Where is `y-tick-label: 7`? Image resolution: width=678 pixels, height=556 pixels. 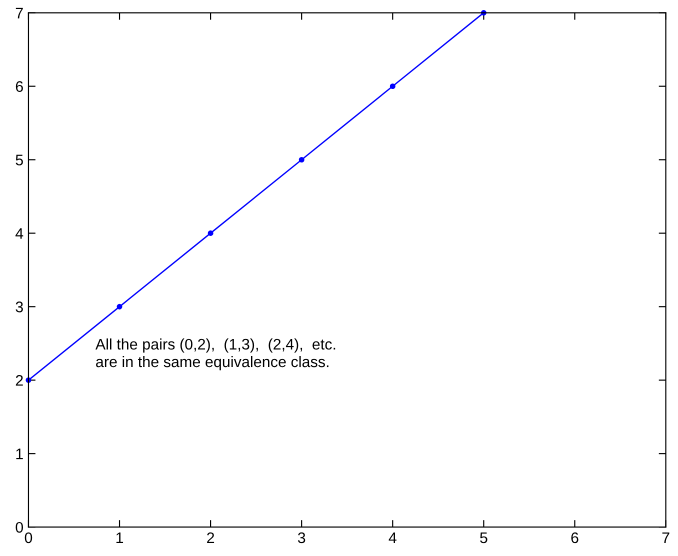
y-tick-label: 7 is located at coordinates (19, 13).